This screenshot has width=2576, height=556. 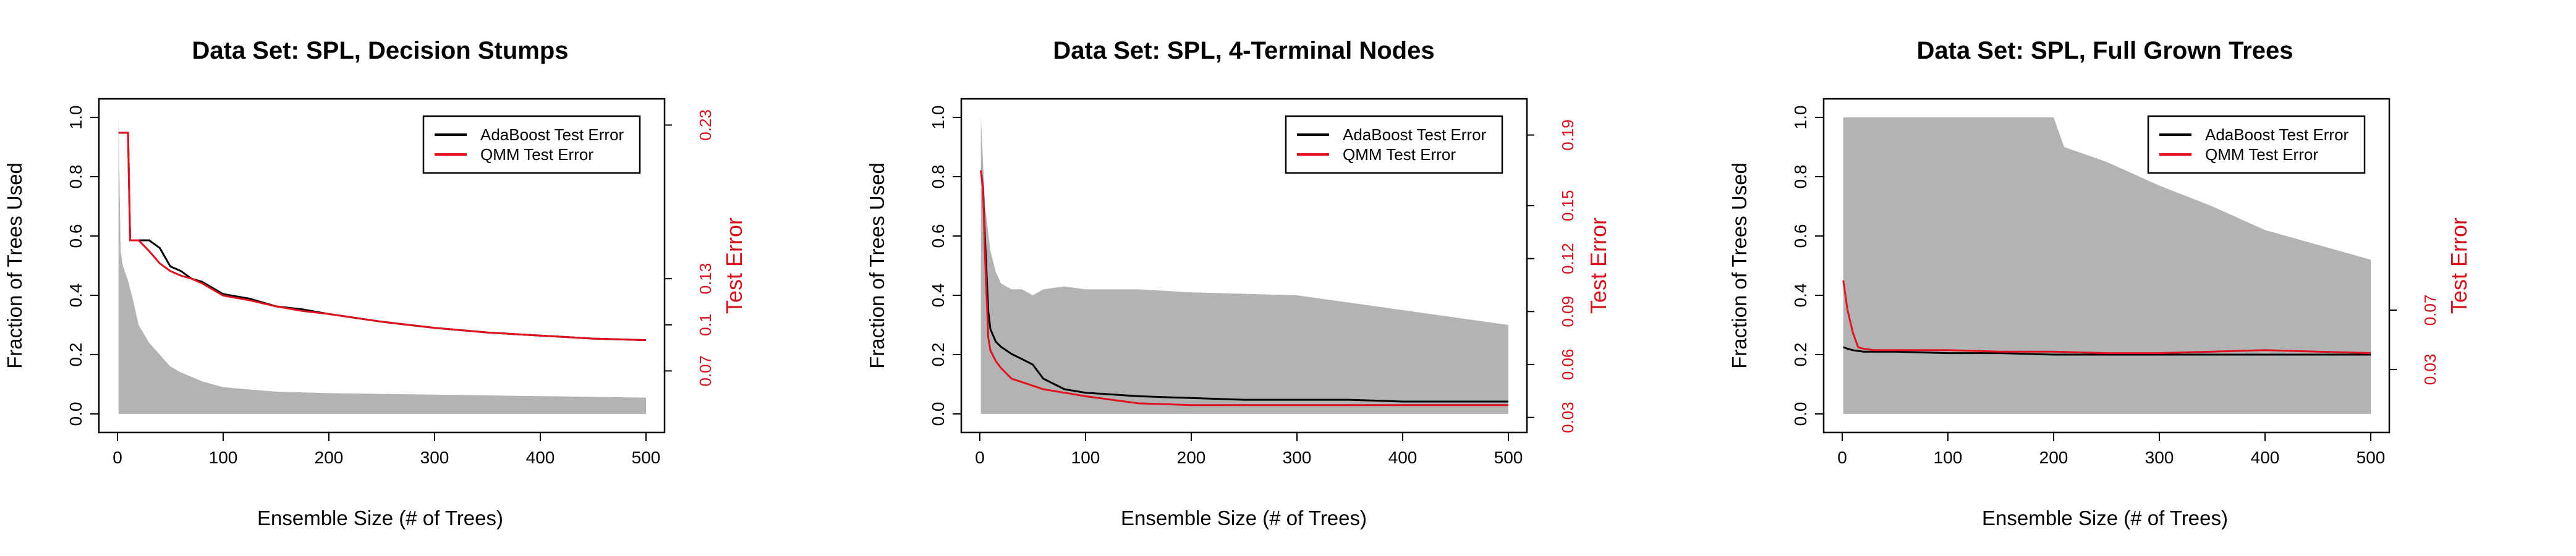 I want to click on y2-tick-label: 0.23, so click(x=705, y=125).